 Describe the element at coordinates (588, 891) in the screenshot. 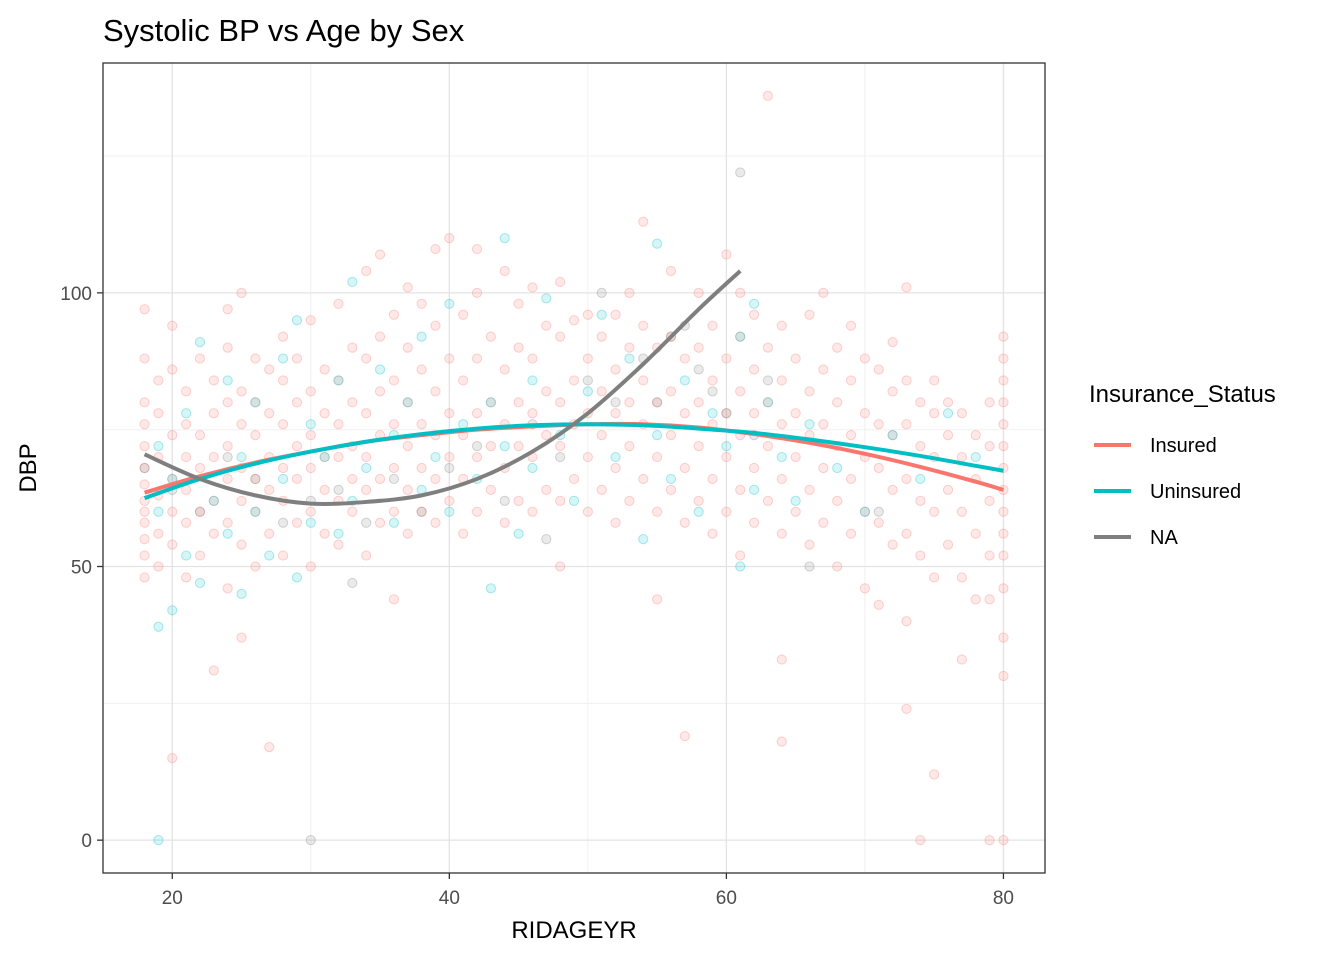

I see `x-axis-ticks: 20 40 60 80` at that location.